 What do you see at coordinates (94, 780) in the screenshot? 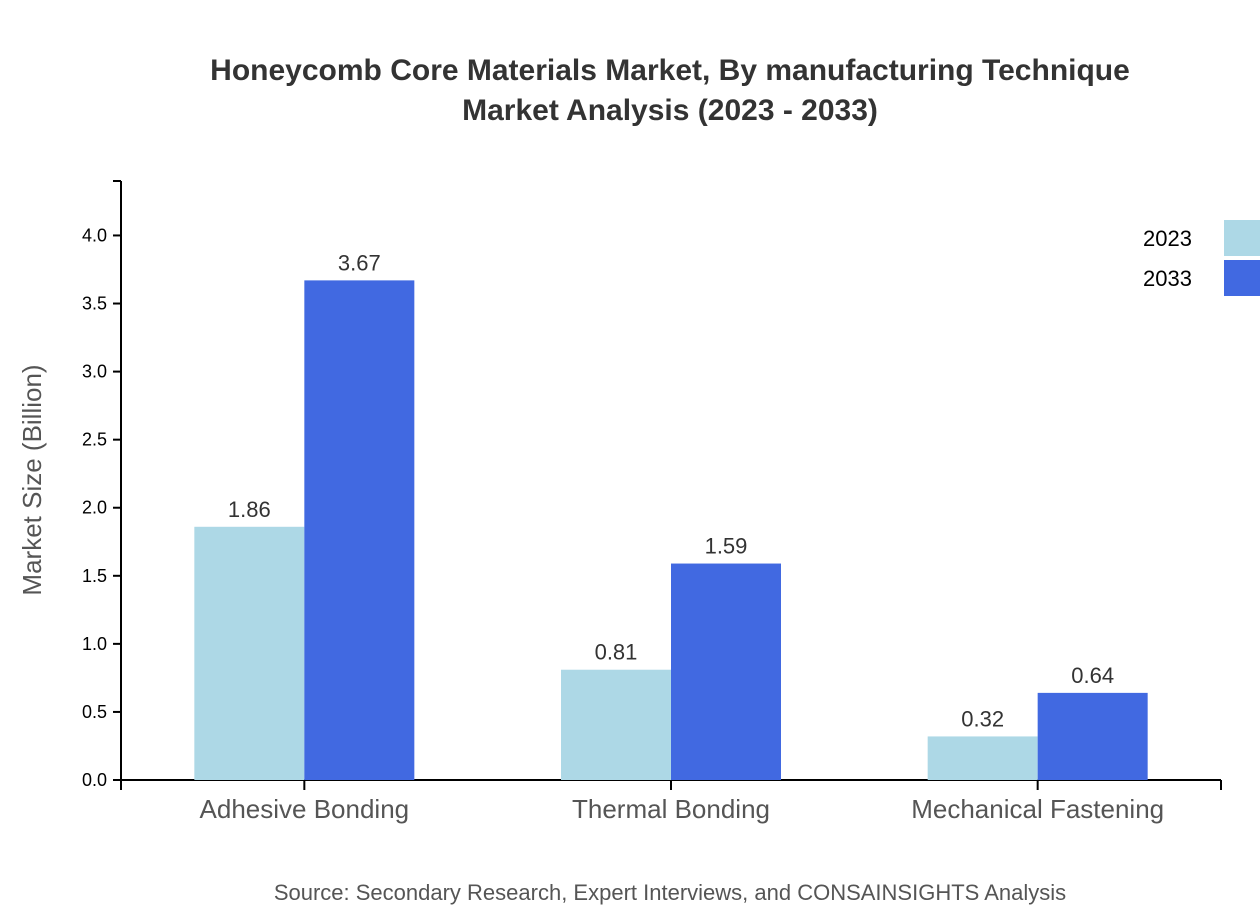
I see `y-tick-label: 0.0` at bounding box center [94, 780].